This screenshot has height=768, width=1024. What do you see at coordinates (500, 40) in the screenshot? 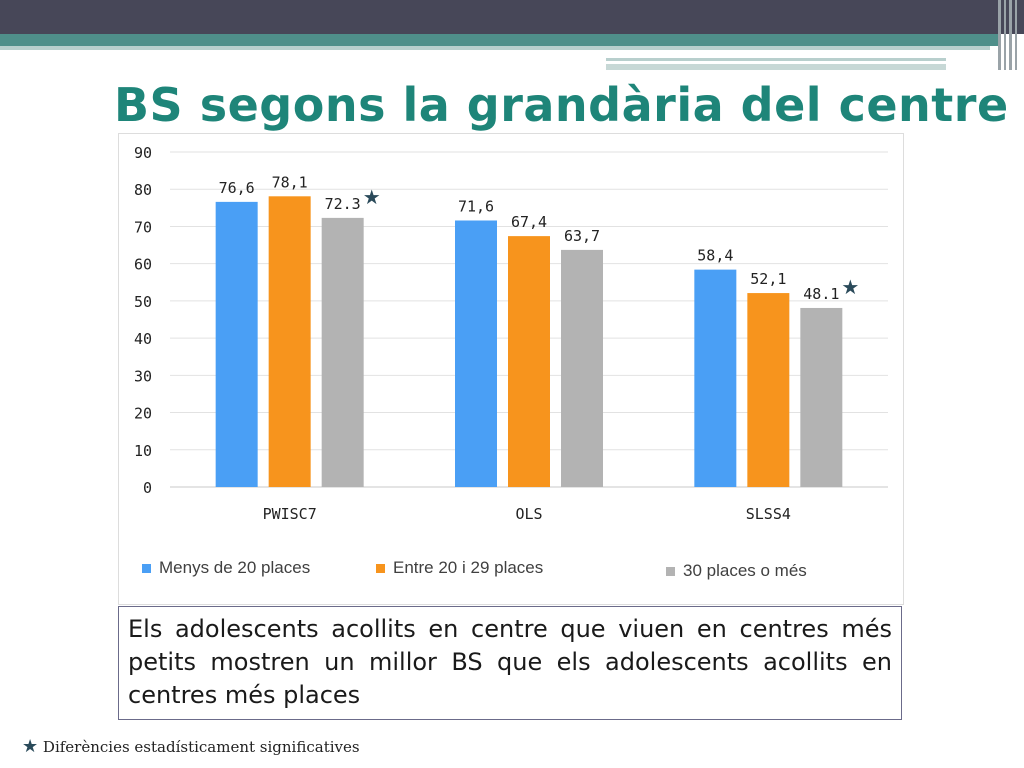
I see `teal-stripe` at bounding box center [500, 40].